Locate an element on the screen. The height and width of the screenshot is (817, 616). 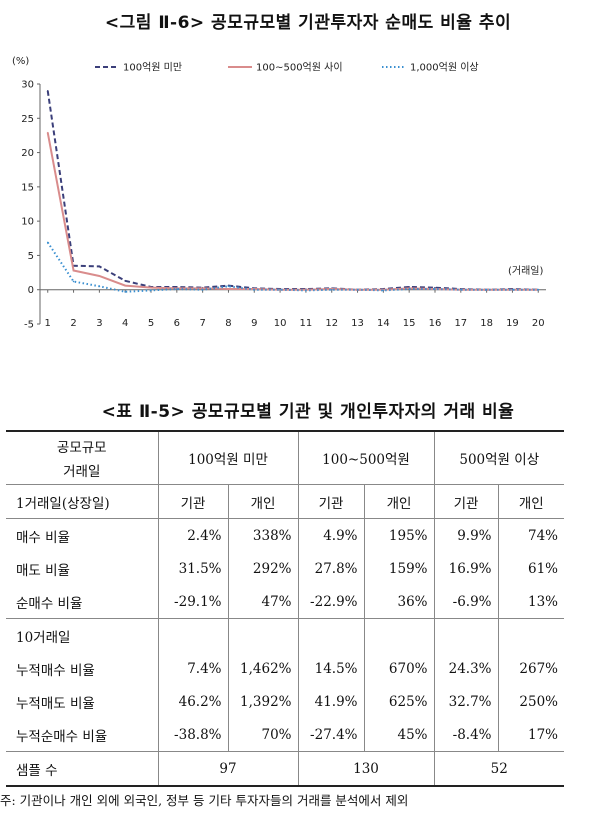
table-cell: 292% is located at coordinates (262, 568).